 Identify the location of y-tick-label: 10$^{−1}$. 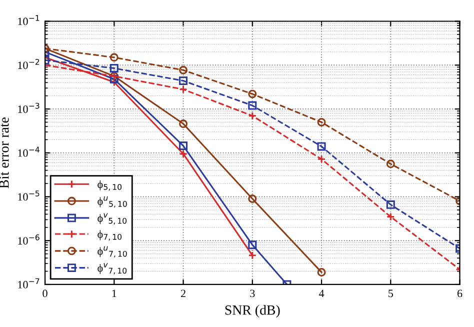
(29, 20).